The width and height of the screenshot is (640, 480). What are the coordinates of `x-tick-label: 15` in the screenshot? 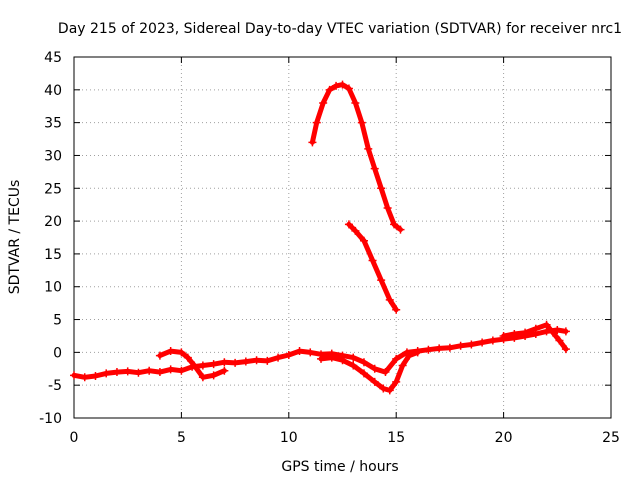 It's located at (396, 438).